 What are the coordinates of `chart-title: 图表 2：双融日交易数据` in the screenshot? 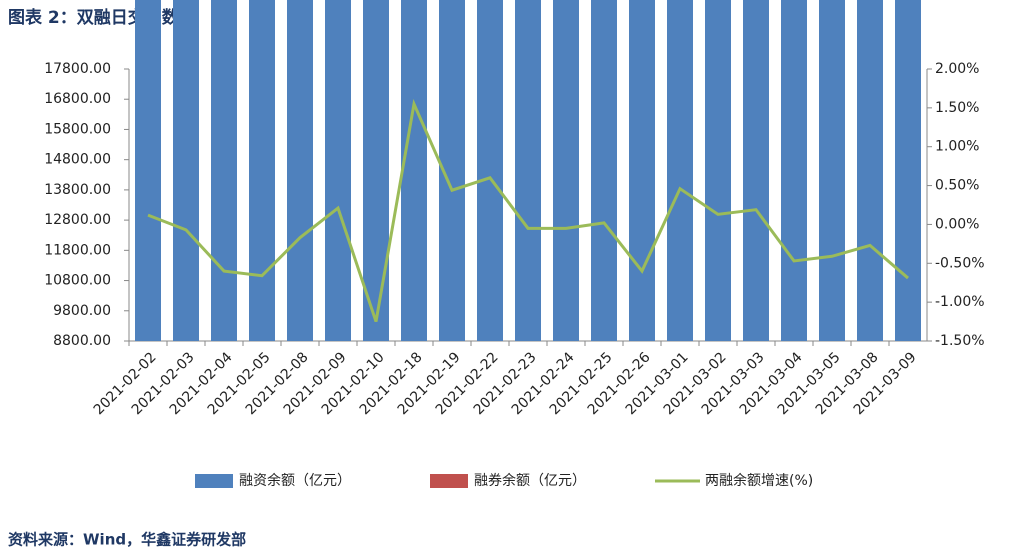 It's located at (102, 17).